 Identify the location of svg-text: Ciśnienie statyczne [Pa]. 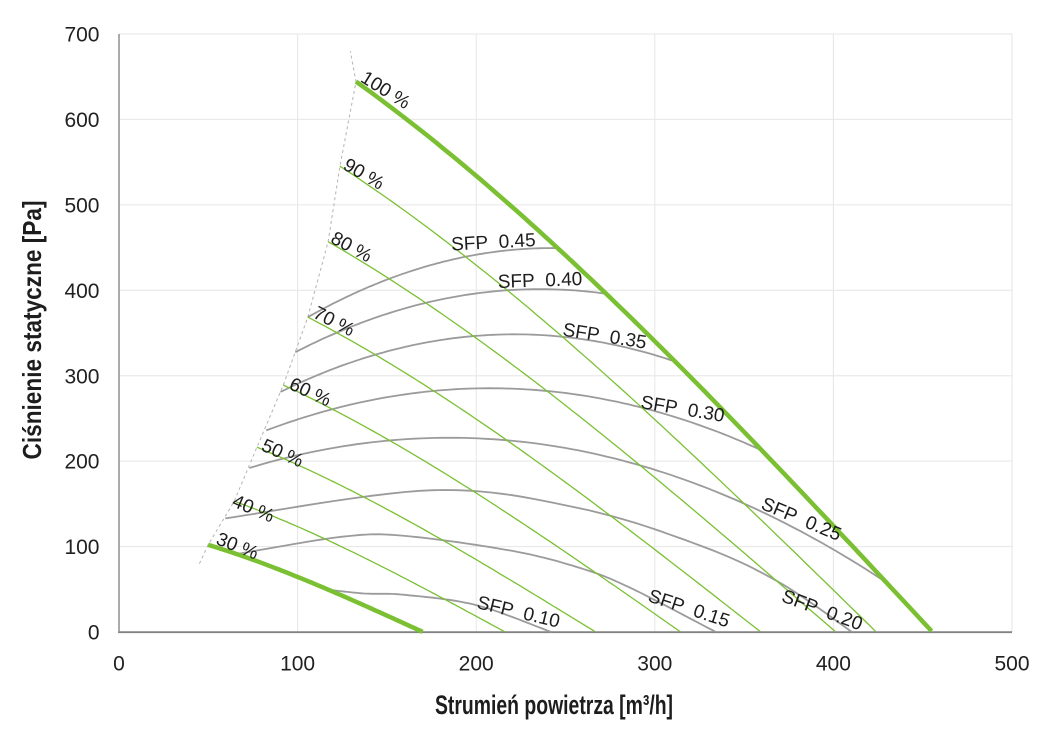
(32, 330).